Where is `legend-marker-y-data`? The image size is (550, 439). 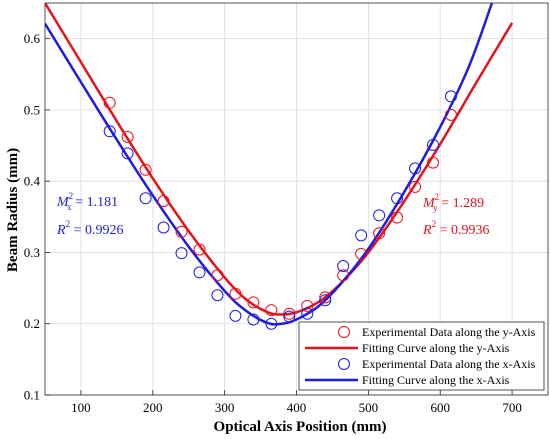 legend-marker-y-data is located at coordinates (344, 332).